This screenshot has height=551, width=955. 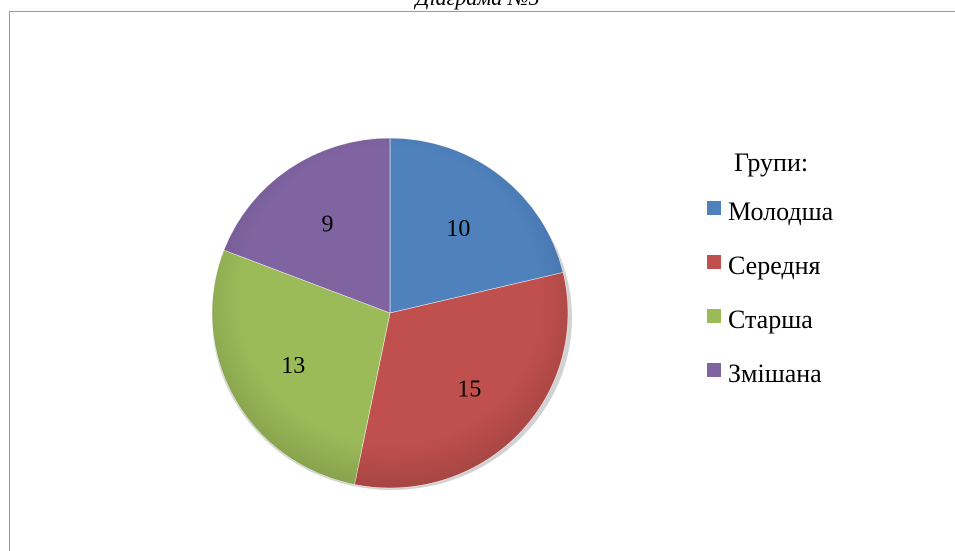 I want to click on slice-value-label-2: 15, so click(x=469, y=389).